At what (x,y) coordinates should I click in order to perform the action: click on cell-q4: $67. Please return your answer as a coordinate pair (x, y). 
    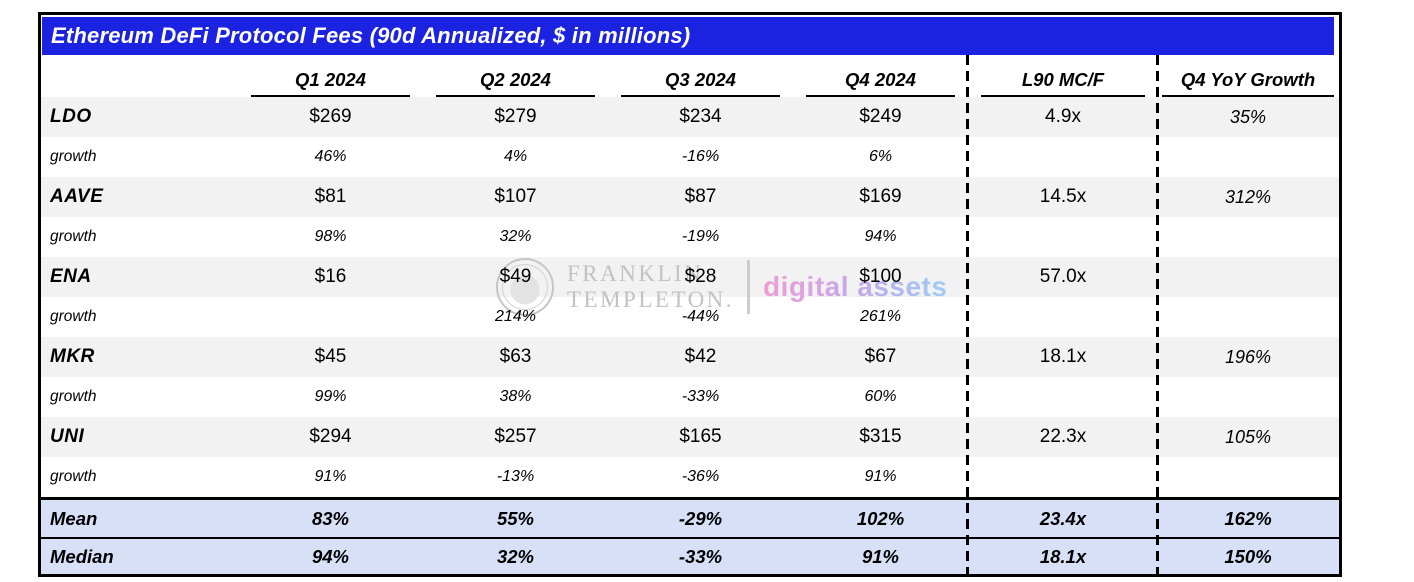
    Looking at the image, I should click on (880, 356).